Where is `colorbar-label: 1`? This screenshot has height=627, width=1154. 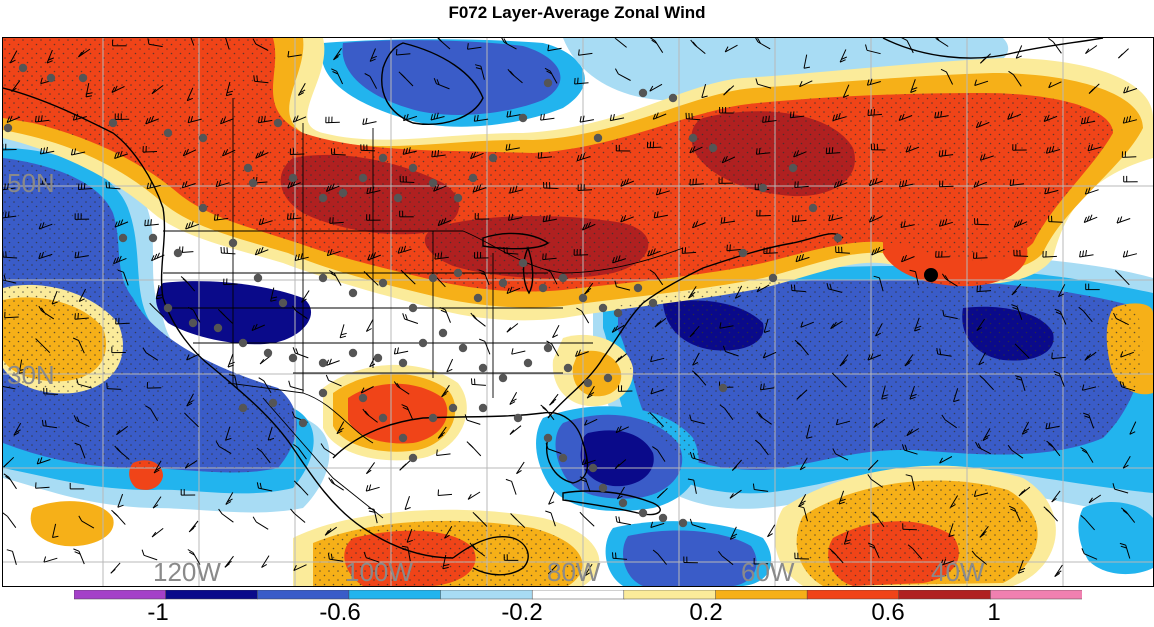 colorbar-label: 1 is located at coordinates (993, 610).